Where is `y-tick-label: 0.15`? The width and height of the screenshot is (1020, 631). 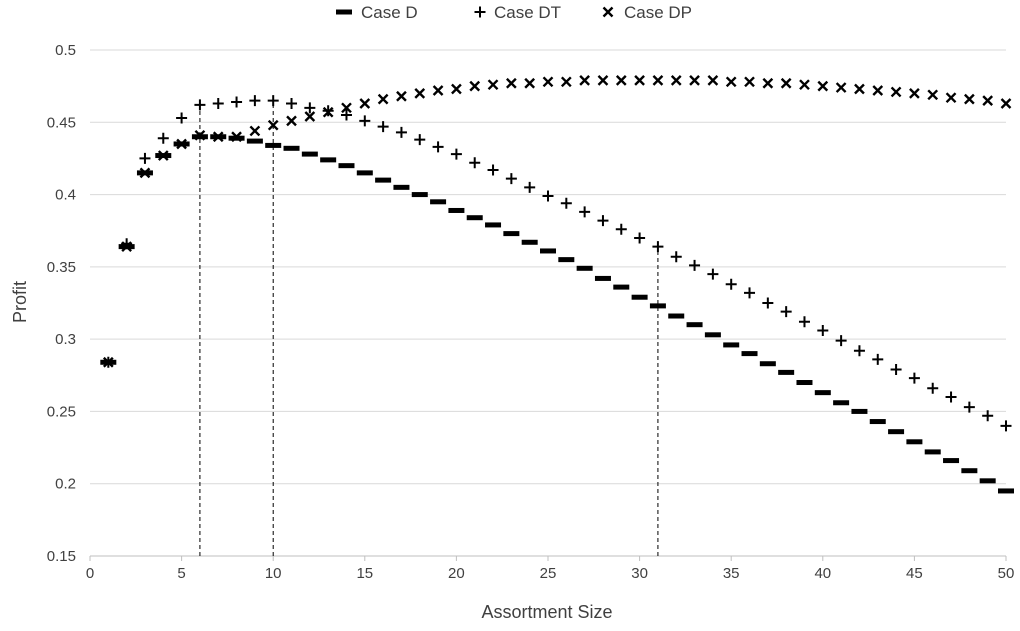 y-tick-label: 0.15 is located at coordinates (61, 556).